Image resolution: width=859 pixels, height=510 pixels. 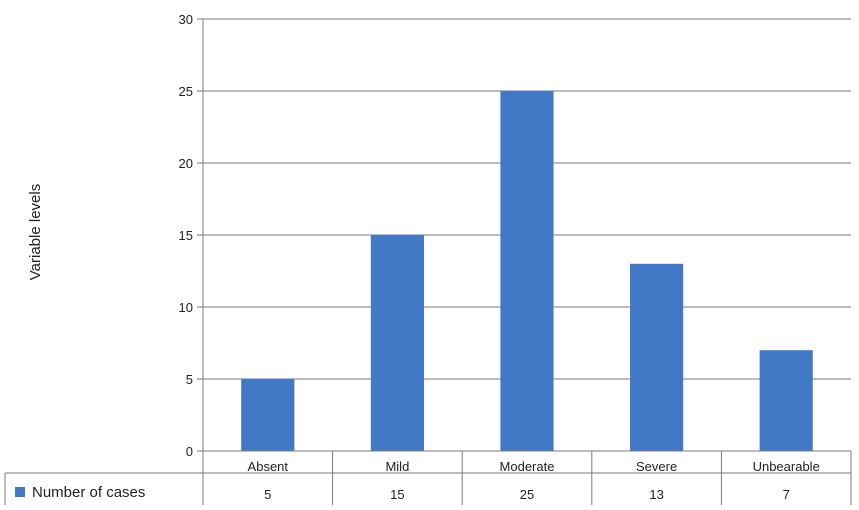 I want to click on y-axis-label: Variable levels, so click(x=35, y=232).